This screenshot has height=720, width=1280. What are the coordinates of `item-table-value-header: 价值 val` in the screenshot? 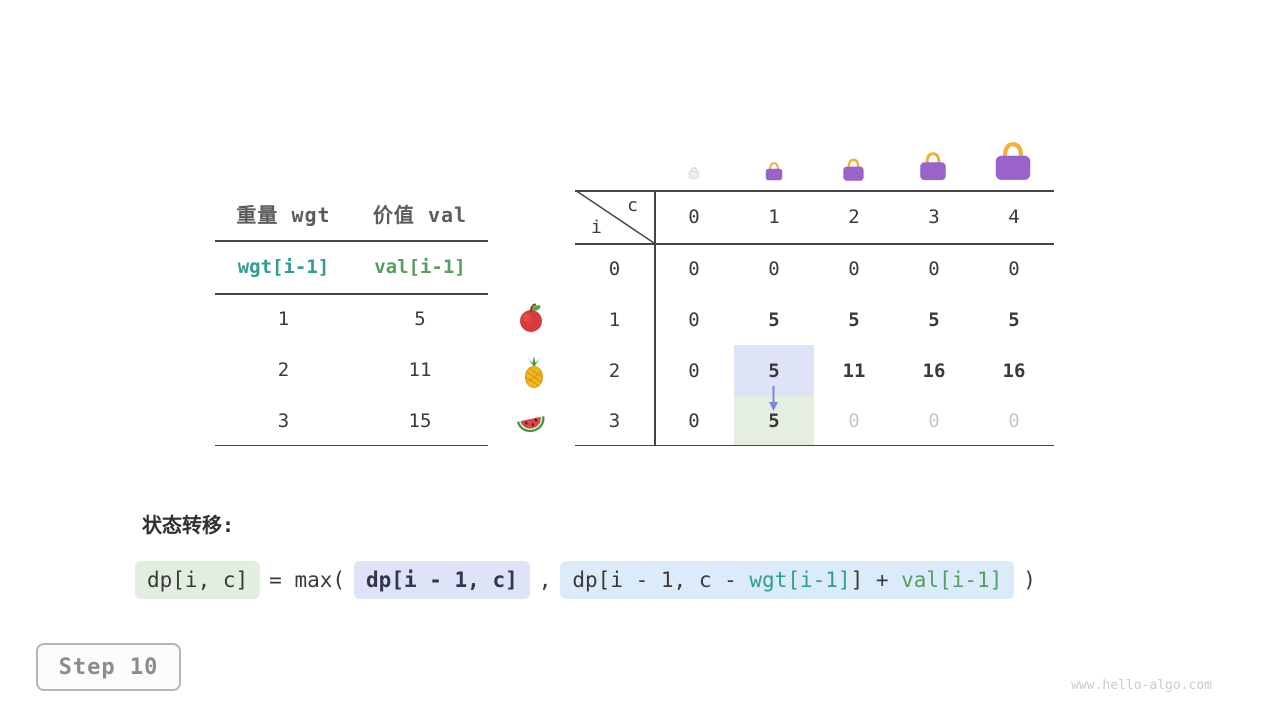 It's located at (420, 214).